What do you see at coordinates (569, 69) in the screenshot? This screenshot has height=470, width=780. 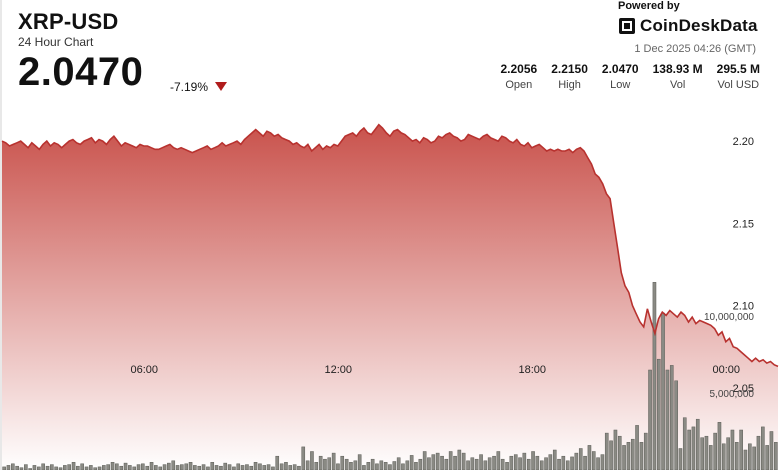 I see `stat-value: 2.2150` at bounding box center [569, 69].